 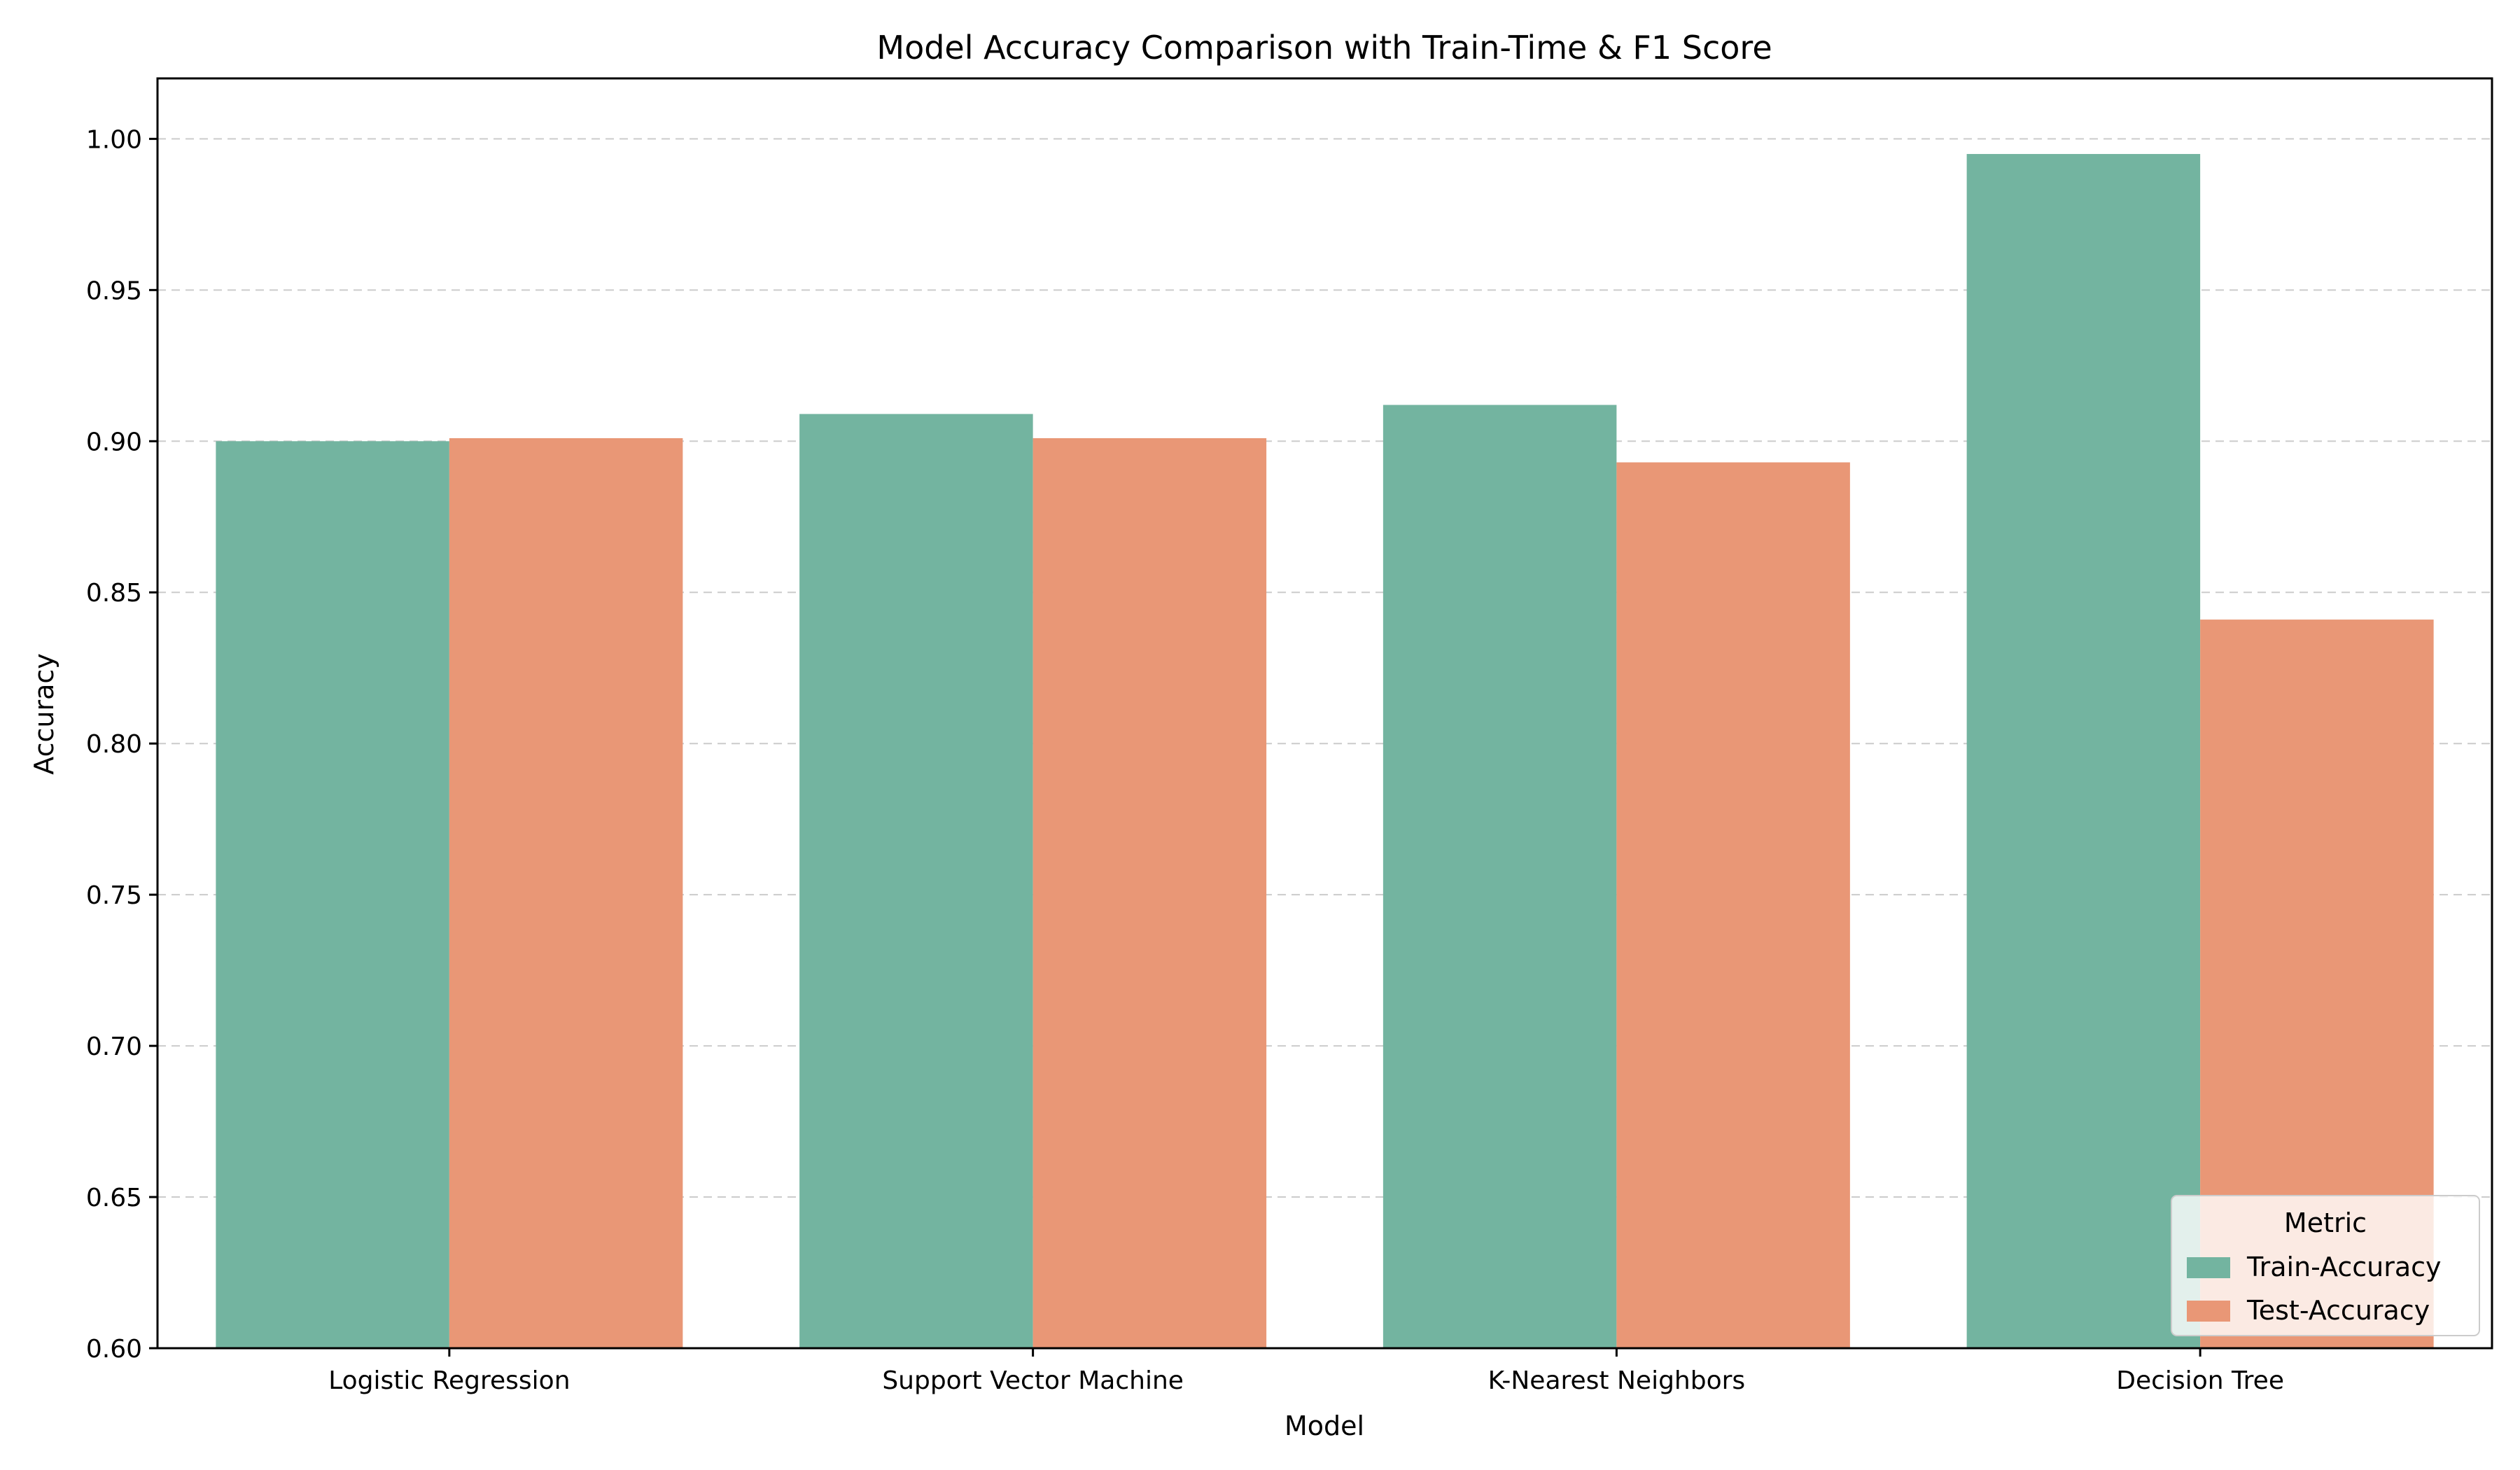 What do you see at coordinates (2200, 1380) in the screenshot?
I see `x-tick-label: Decision Tree` at bounding box center [2200, 1380].